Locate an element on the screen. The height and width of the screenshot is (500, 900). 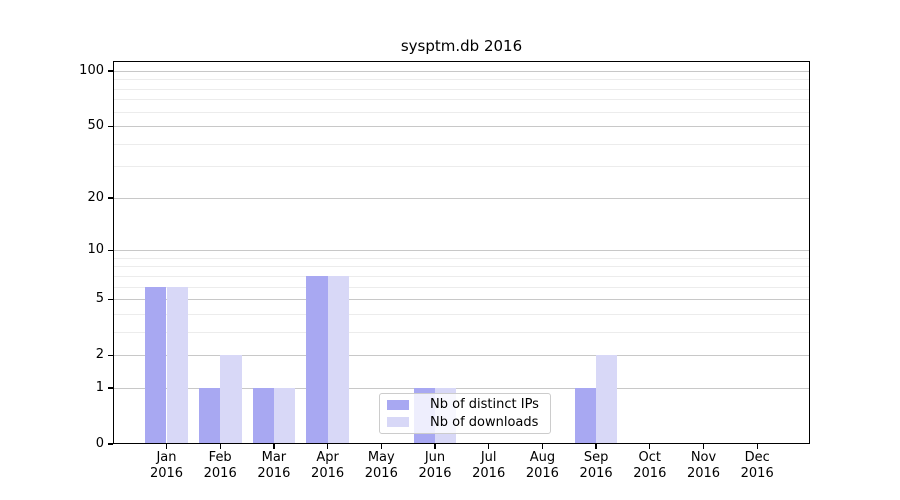
y-tick-label-2: 2 is located at coordinates (99, 355).